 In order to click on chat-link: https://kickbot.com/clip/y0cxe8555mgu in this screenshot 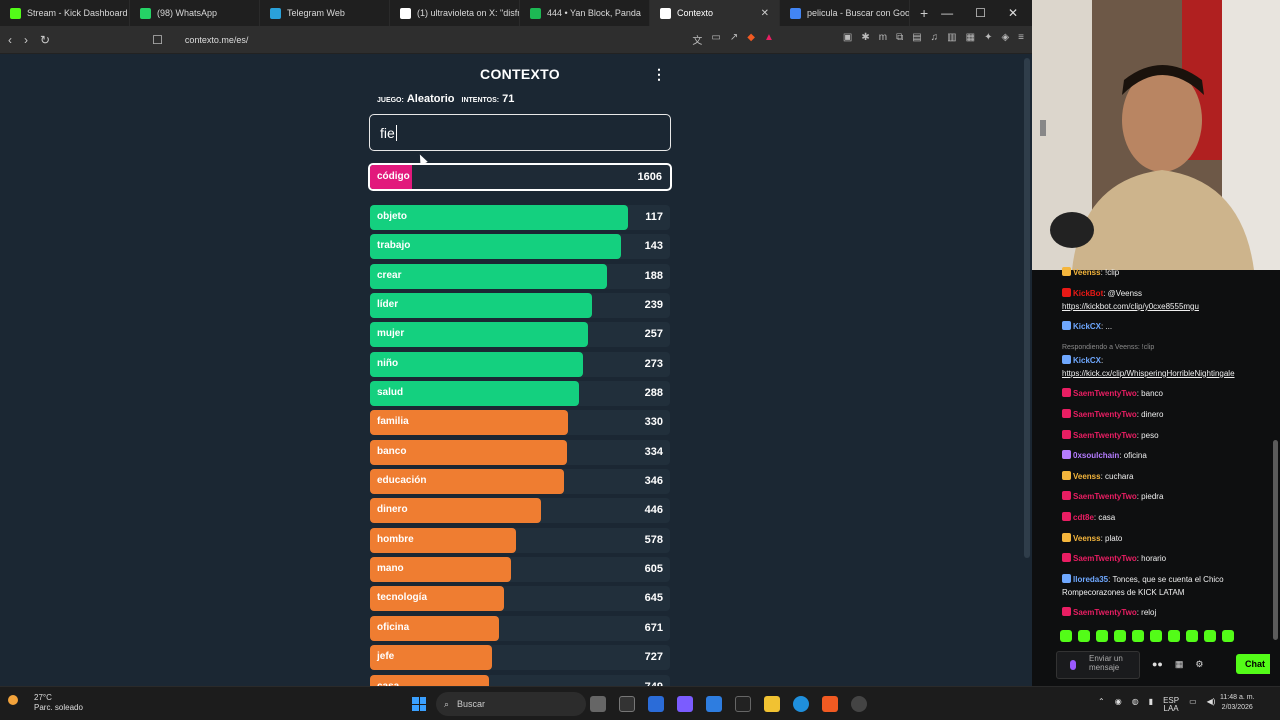, I will do `click(1130, 306)`.